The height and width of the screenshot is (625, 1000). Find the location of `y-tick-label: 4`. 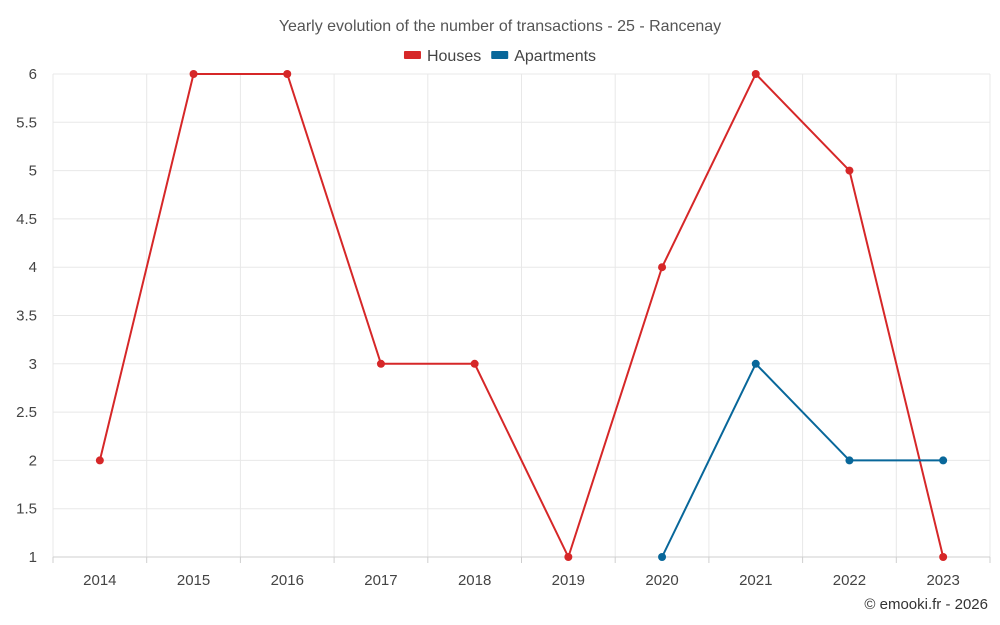

y-tick-label: 4 is located at coordinates (33, 267).